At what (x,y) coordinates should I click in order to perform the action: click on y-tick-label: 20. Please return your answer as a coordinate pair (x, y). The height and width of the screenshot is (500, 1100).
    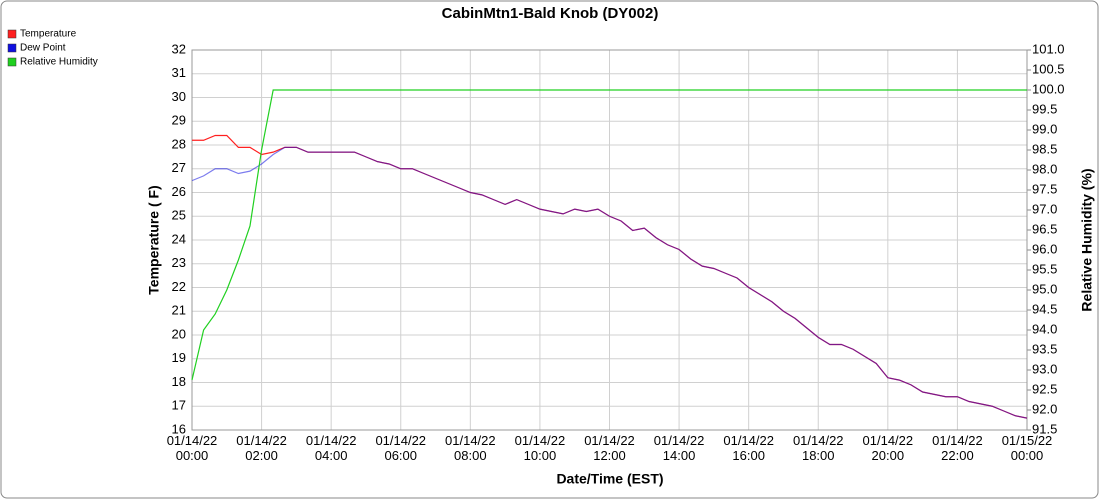
    Looking at the image, I should click on (179, 333).